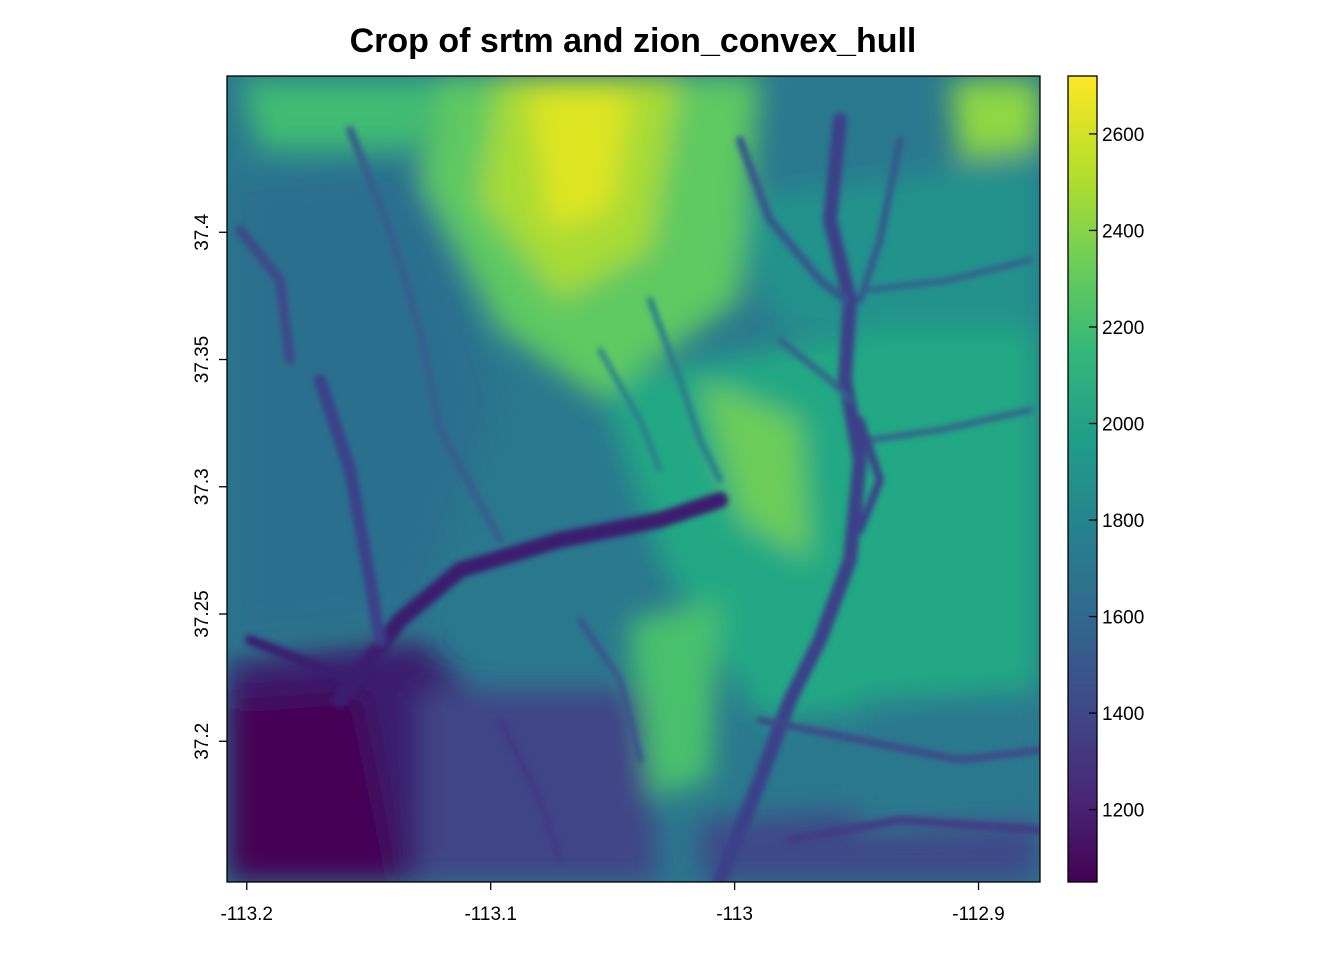 This screenshot has height=960, width=1344. Describe the element at coordinates (1123, 521) in the screenshot. I see `colorbar-tick-label: 1800` at that location.